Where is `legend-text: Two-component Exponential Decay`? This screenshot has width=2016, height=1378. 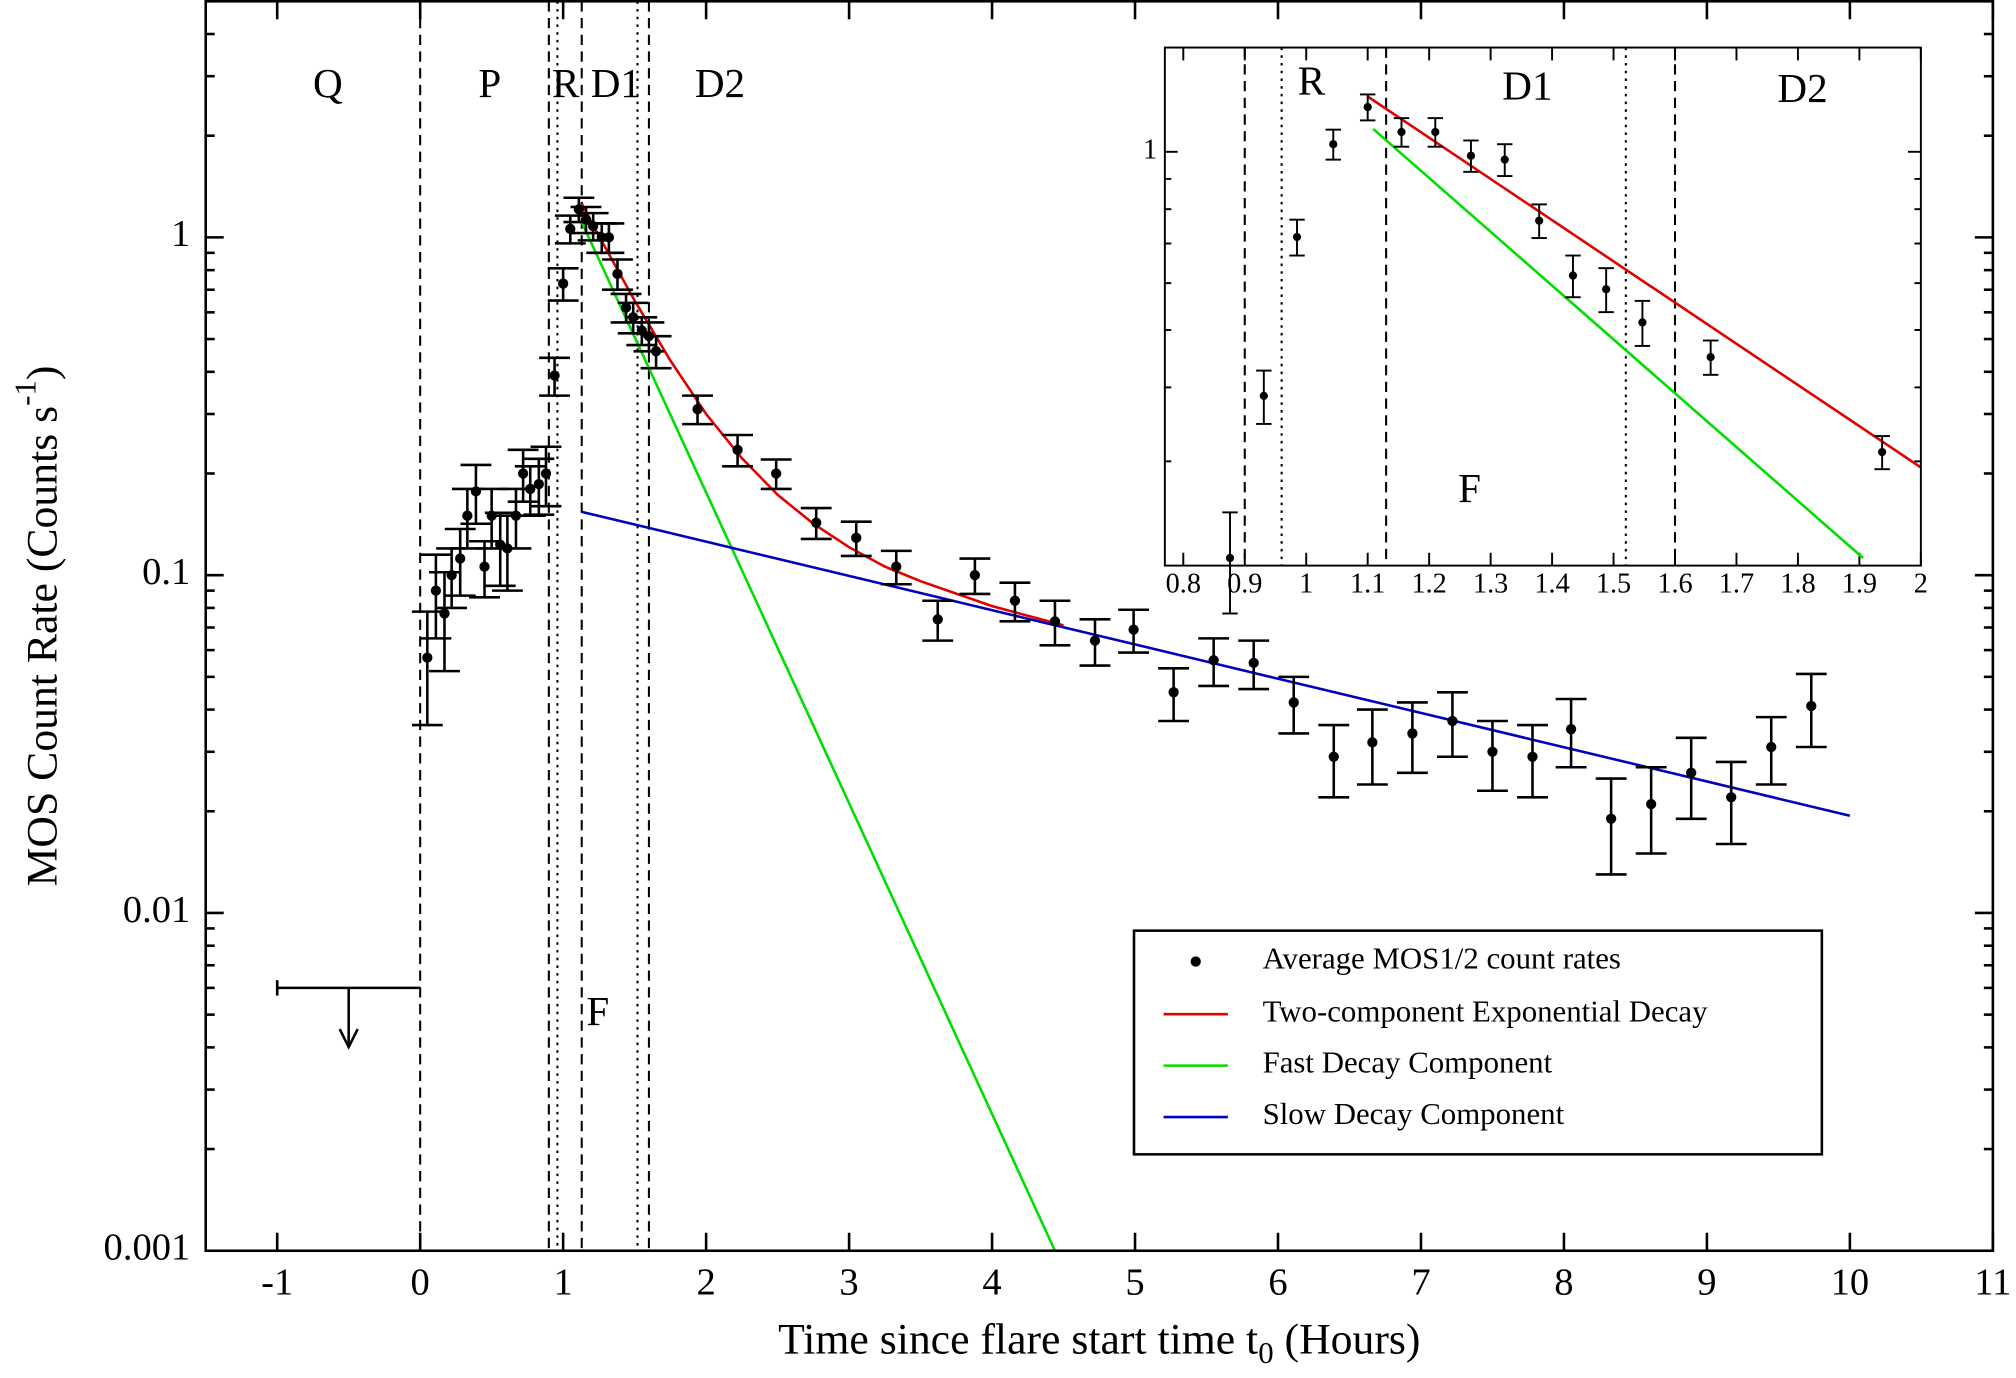 legend-text: Two-component Exponential Decay is located at coordinates (1486, 1011).